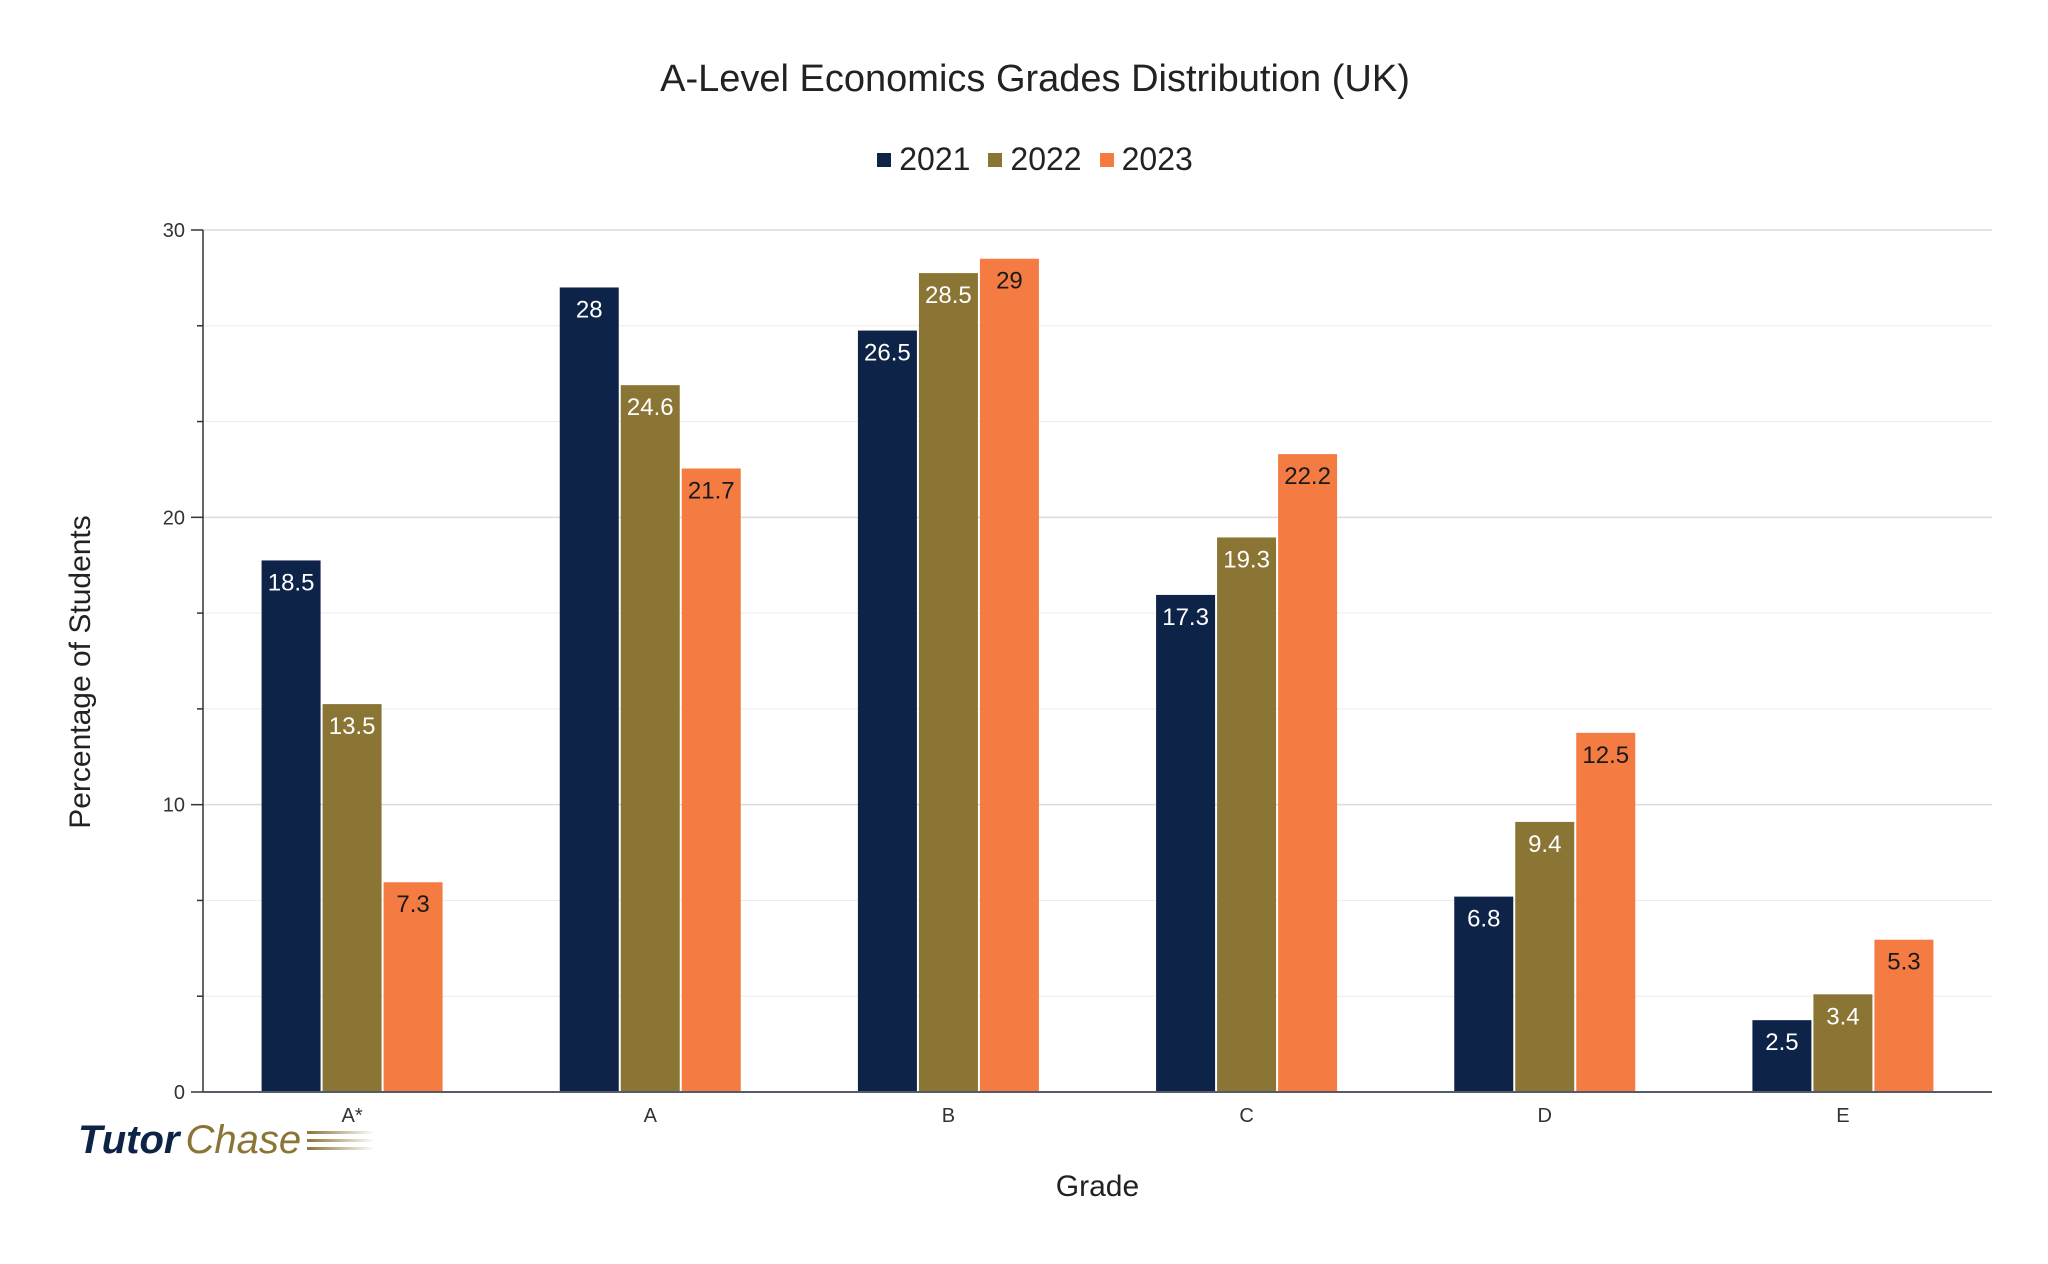 Image resolution: width=2048 pixels, height=1264 pixels. I want to click on data-label: 2.5, so click(1781, 1042).